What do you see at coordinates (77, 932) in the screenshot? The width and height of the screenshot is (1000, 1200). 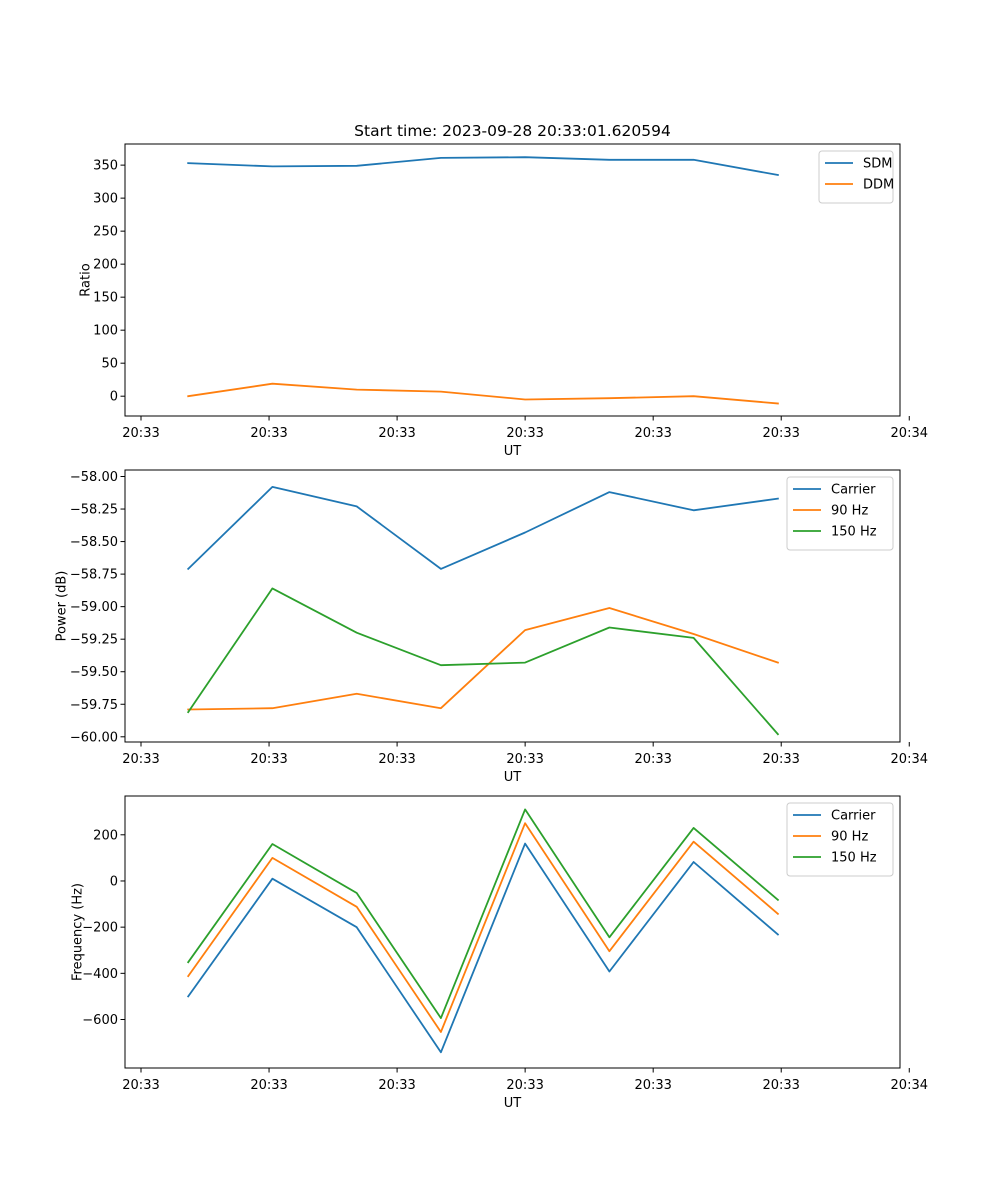 I see `y-axis-label: Frequency (Hz)` at bounding box center [77, 932].